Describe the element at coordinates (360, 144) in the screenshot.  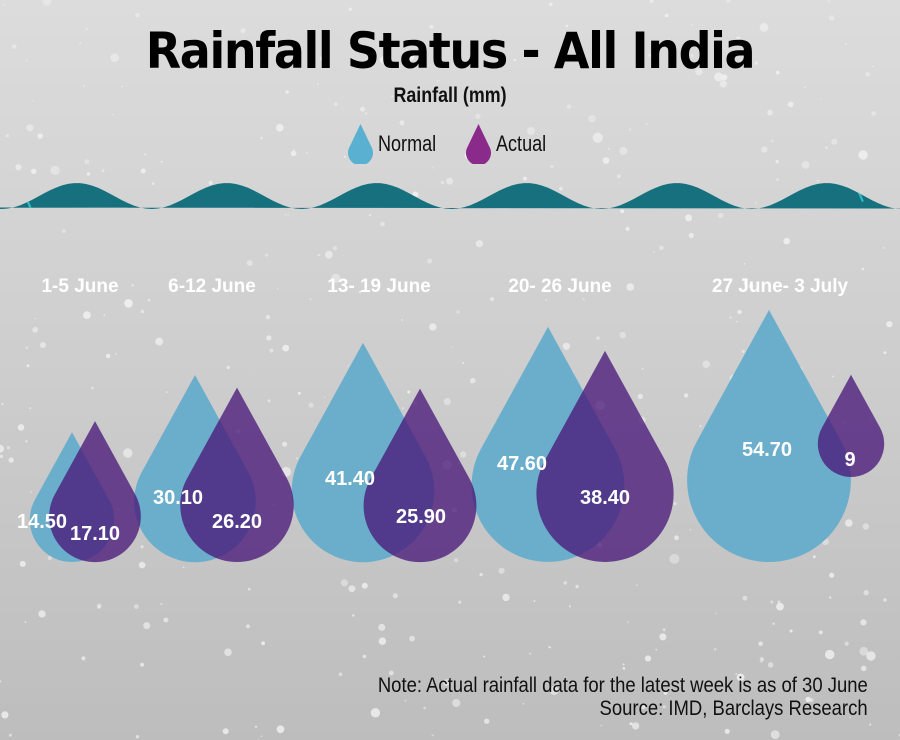
I see `drop-icon-normal` at that location.